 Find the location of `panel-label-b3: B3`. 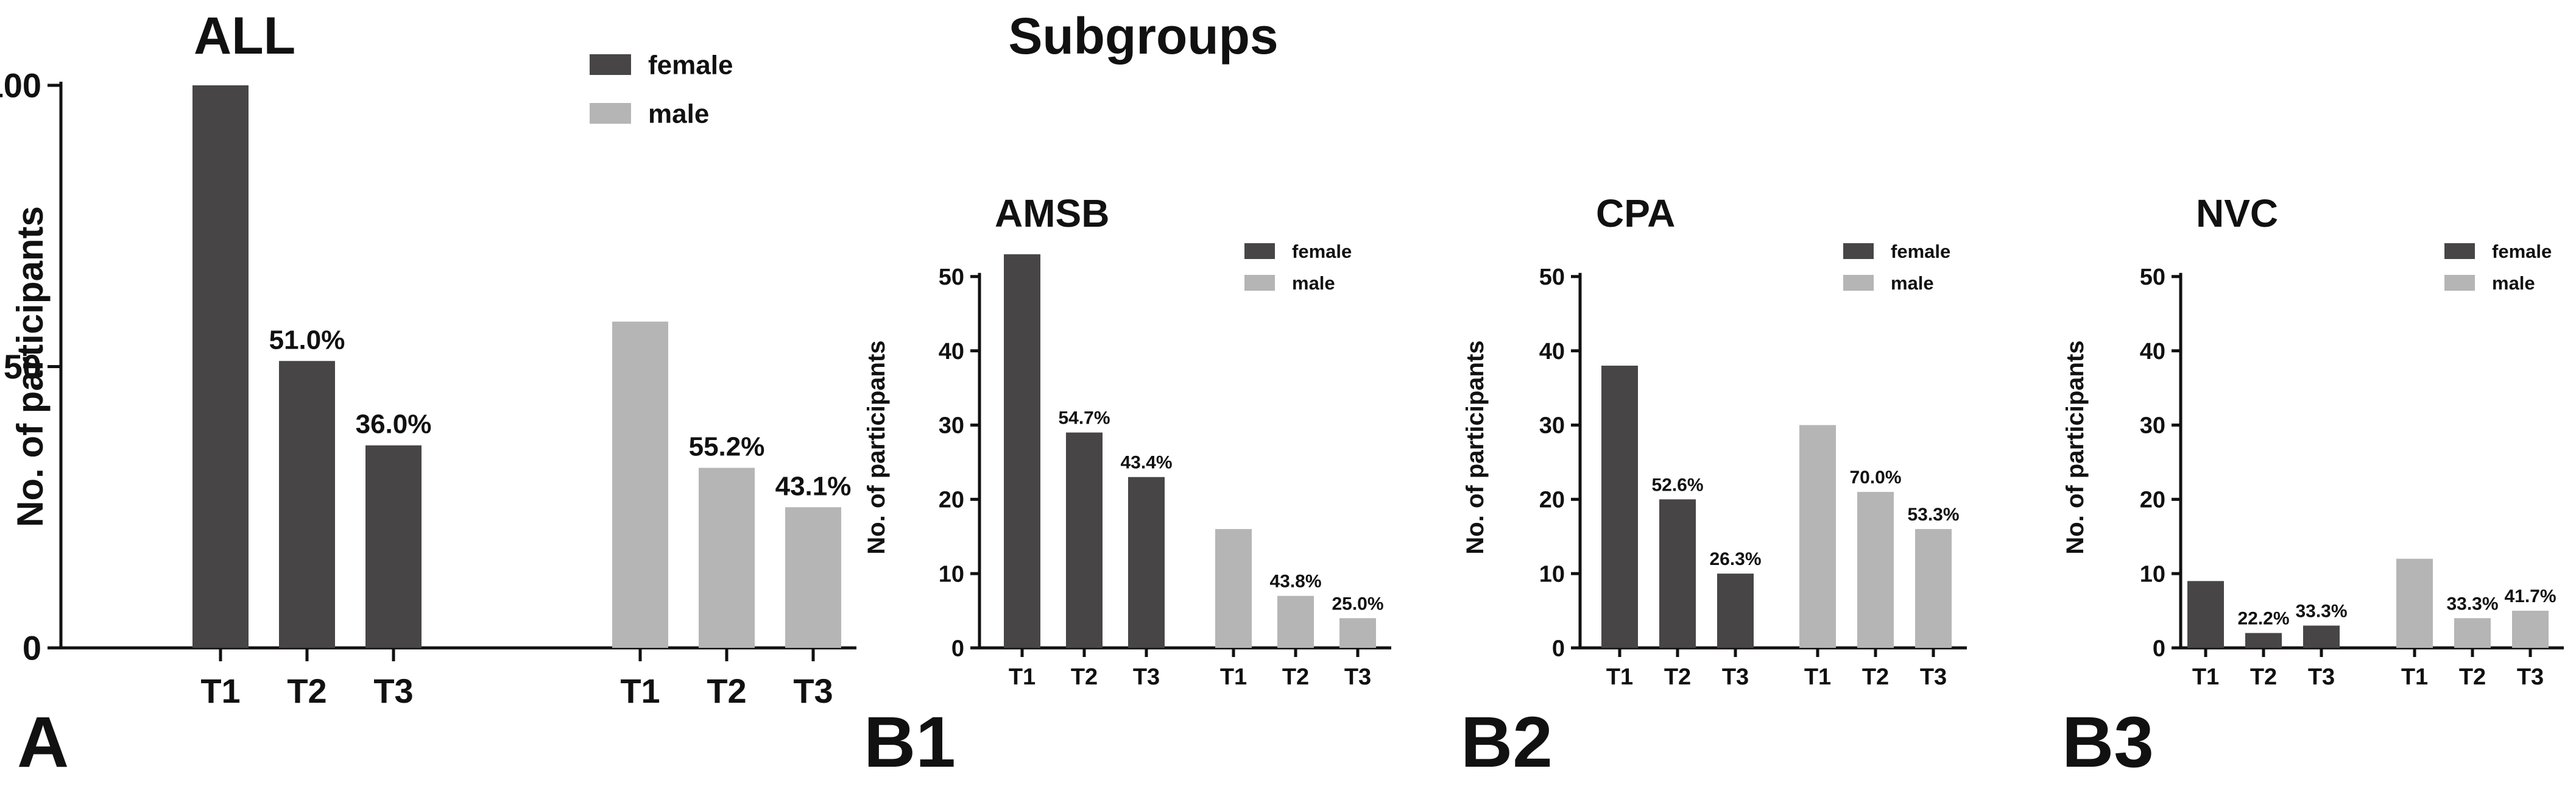

panel-label-b3: B3 is located at coordinates (2108, 742).